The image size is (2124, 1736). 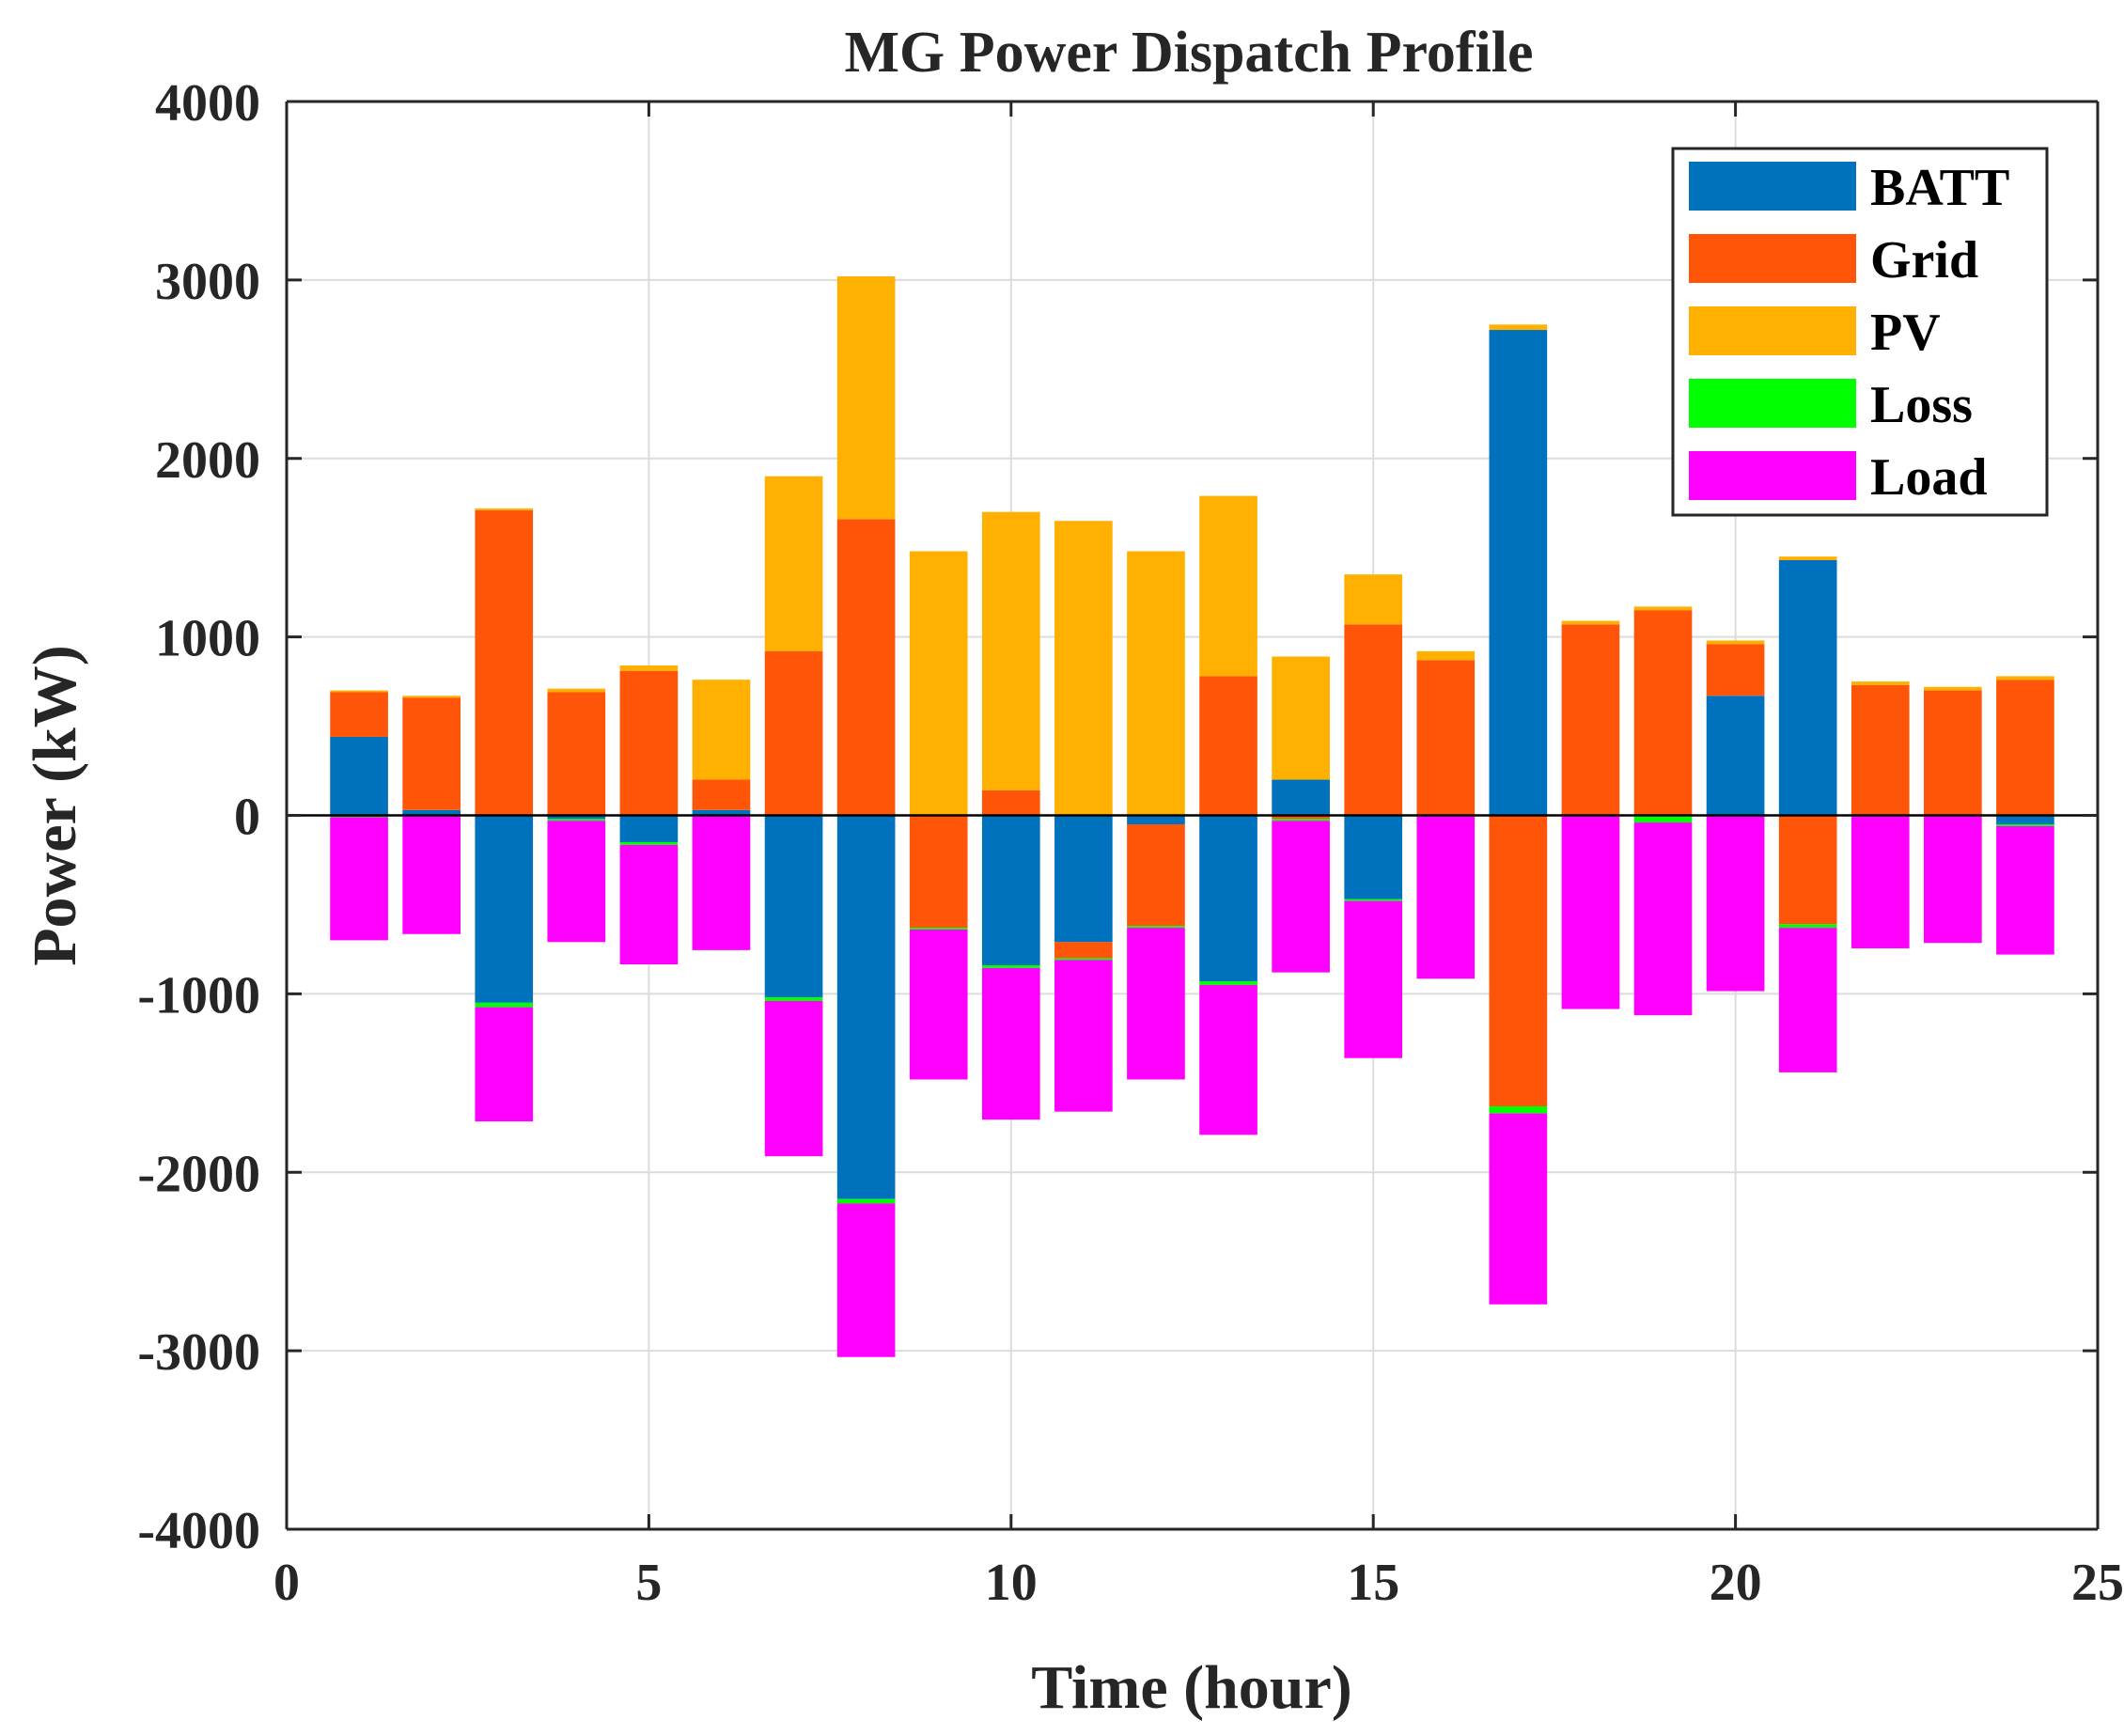 I want to click on y-axis-label: Power (kW), so click(x=55, y=805).